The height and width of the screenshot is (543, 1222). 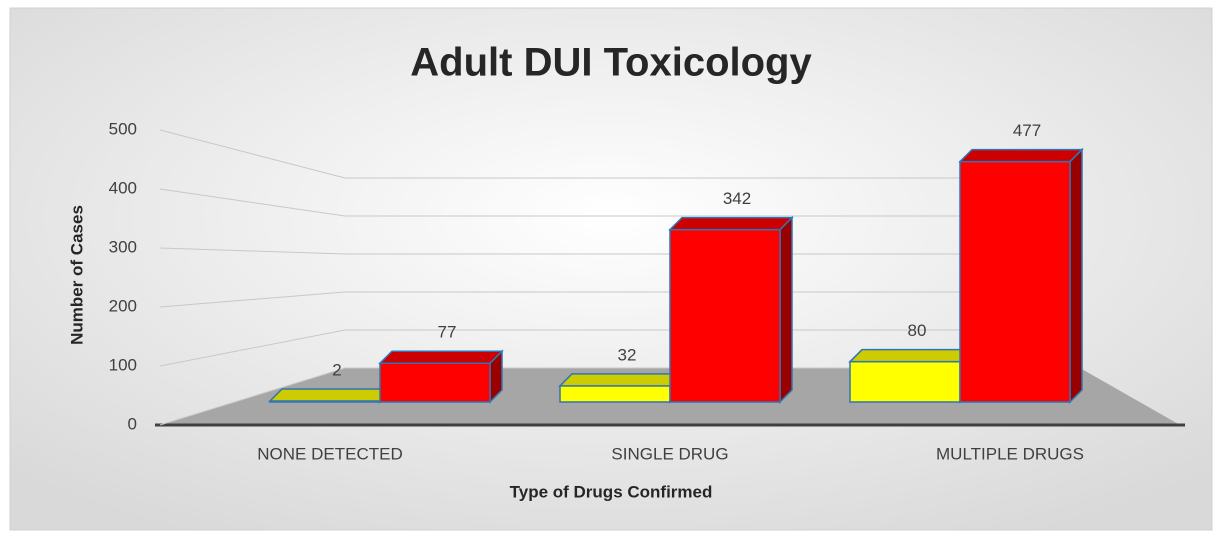 What do you see at coordinates (132, 423) in the screenshot?
I see `y-tick-label: 0` at bounding box center [132, 423].